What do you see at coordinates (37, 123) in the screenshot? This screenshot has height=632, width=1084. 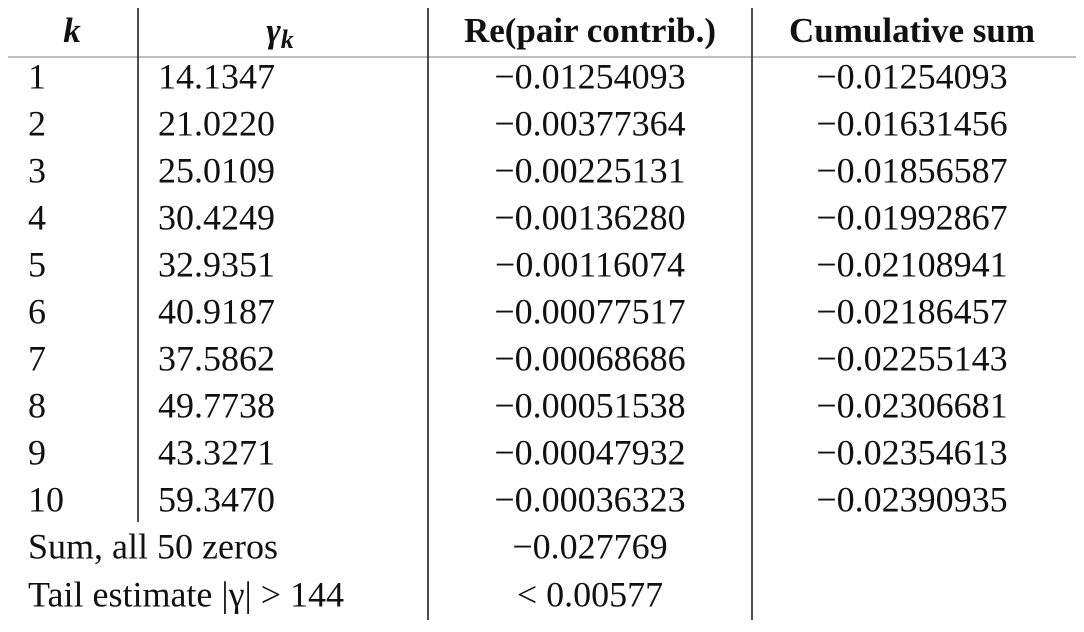 I see `cell: 2` at bounding box center [37, 123].